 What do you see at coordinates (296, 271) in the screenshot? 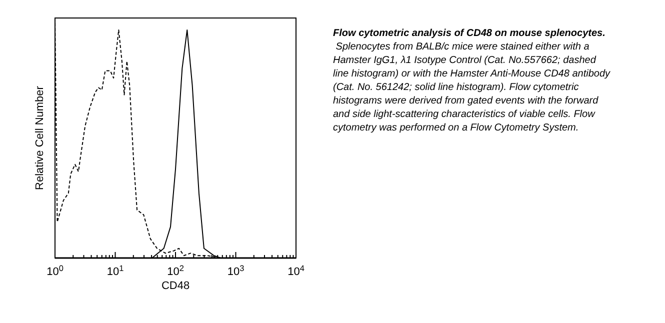
I see `x-tick-label: 10$^{4}$` at bounding box center [296, 271].